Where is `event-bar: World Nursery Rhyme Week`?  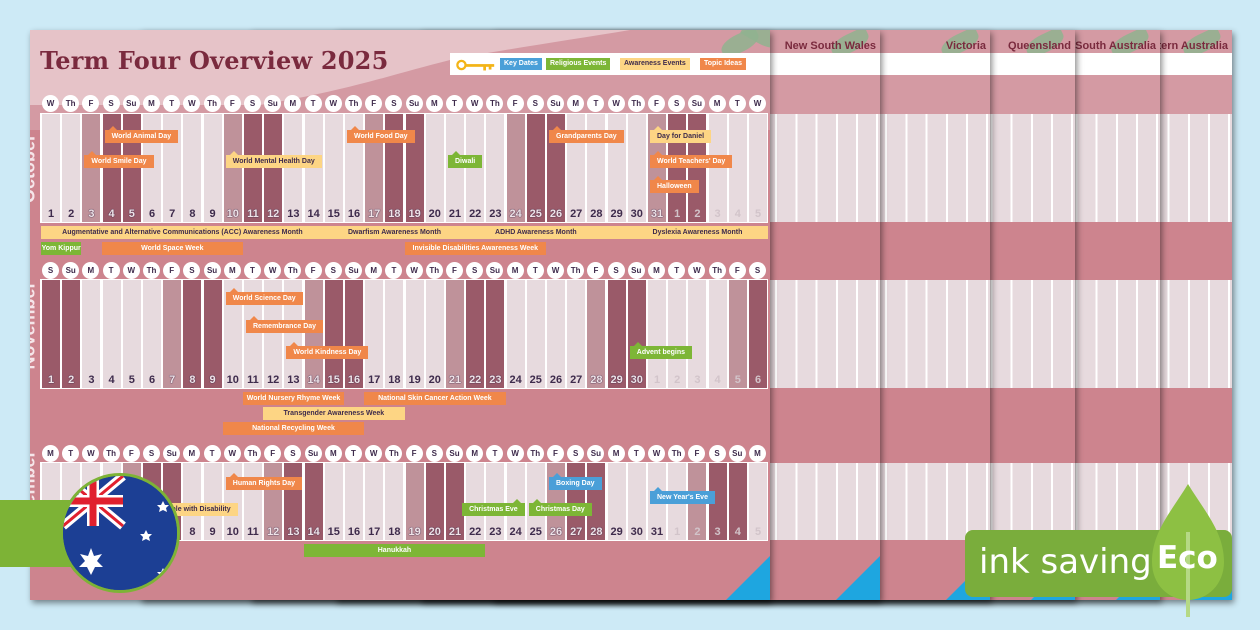
event-bar: World Nursery Rhyme Week is located at coordinates (293, 398).